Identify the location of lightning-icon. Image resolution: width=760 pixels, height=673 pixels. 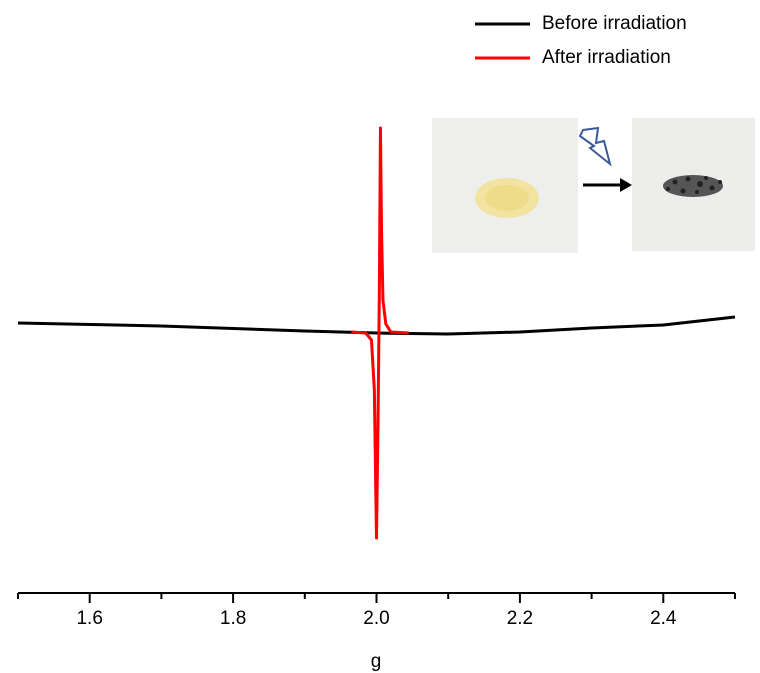
(595, 146).